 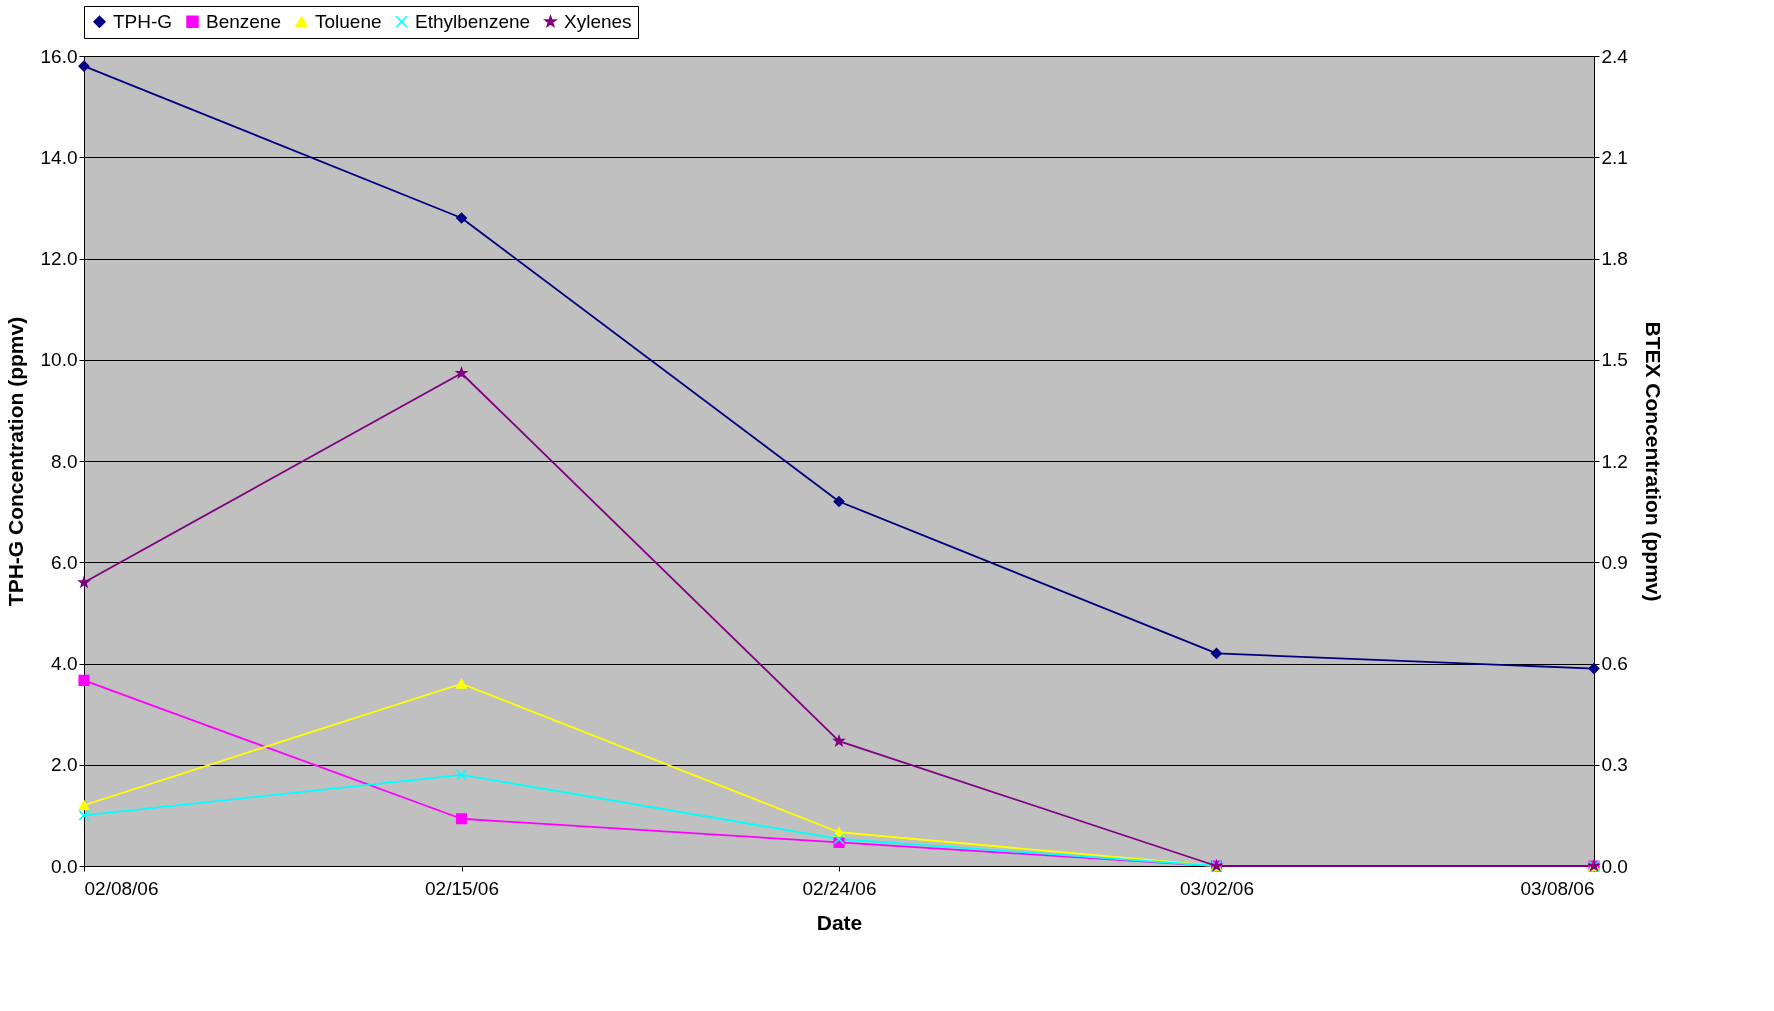 What do you see at coordinates (64, 765) in the screenshot?
I see `y-tick-label: 2.0` at bounding box center [64, 765].